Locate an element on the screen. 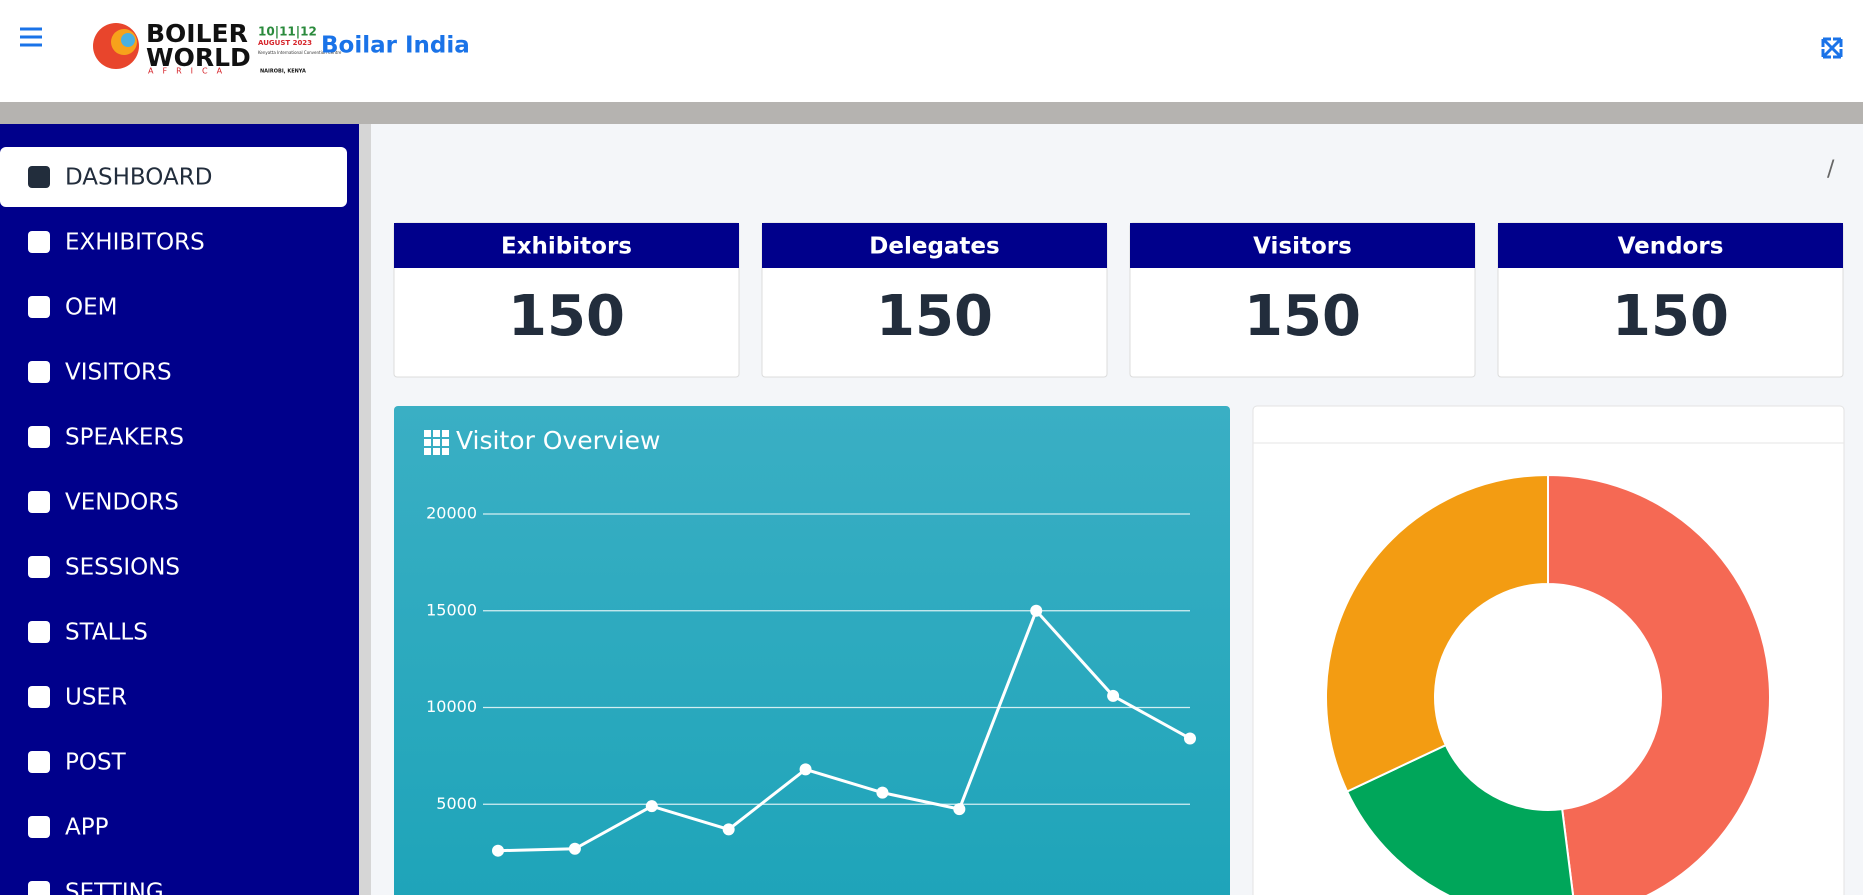  sidebar-edge is located at coordinates (365, 509).